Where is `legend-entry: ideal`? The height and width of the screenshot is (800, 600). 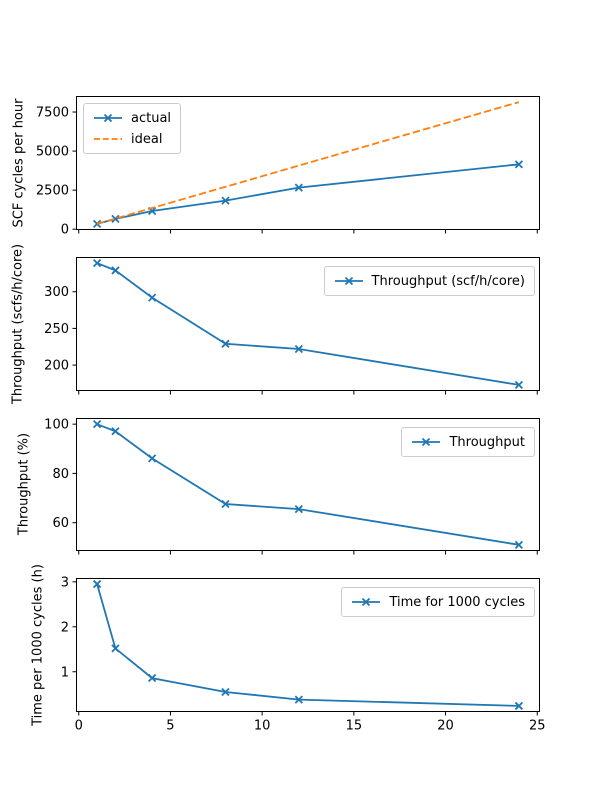 legend-entry: ideal is located at coordinates (132, 139).